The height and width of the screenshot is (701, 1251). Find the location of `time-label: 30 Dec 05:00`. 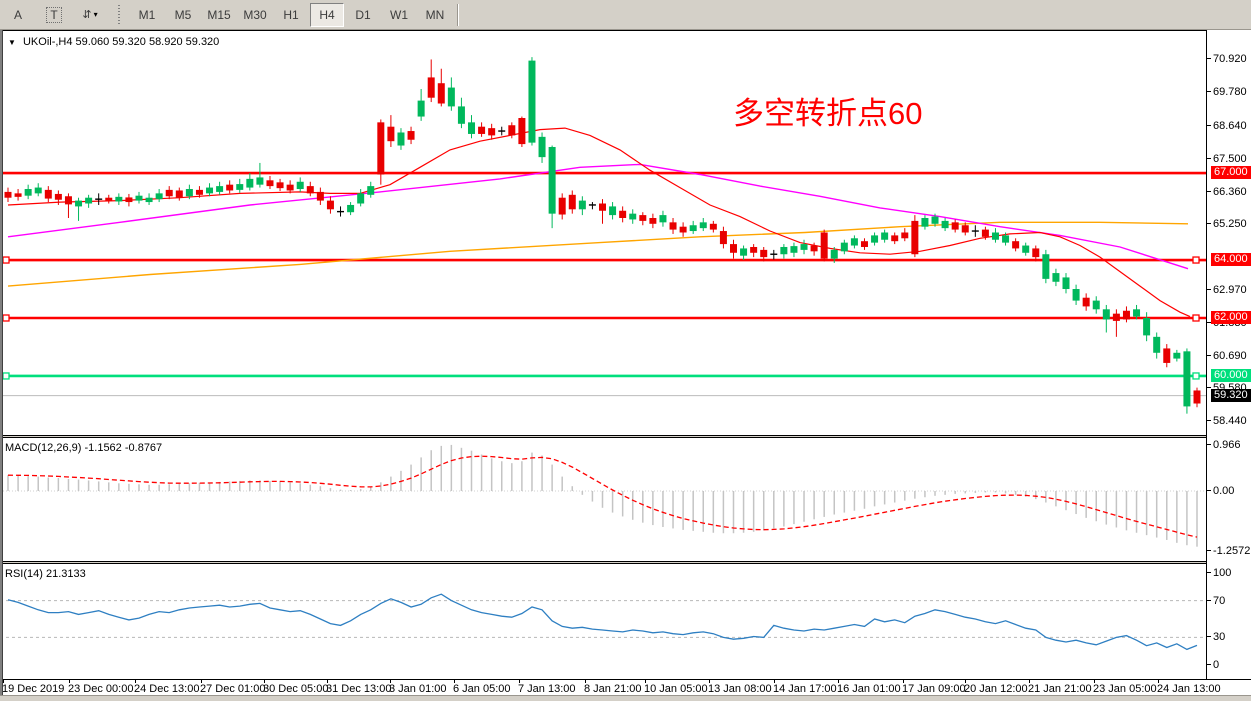

time-label: 30 Dec 05:00 is located at coordinates (296, 689).